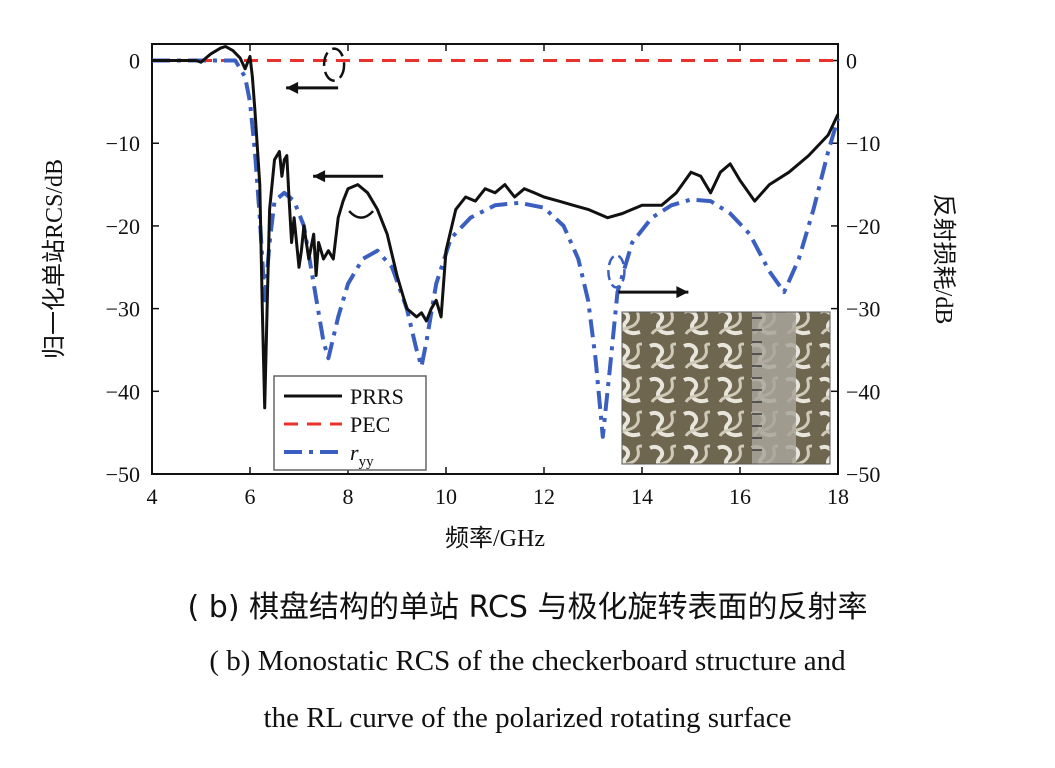 The image size is (1055, 768). What do you see at coordinates (54, 259) in the screenshot?
I see `y-axis-title-left: 归一化单站RCS/dB` at bounding box center [54, 259].